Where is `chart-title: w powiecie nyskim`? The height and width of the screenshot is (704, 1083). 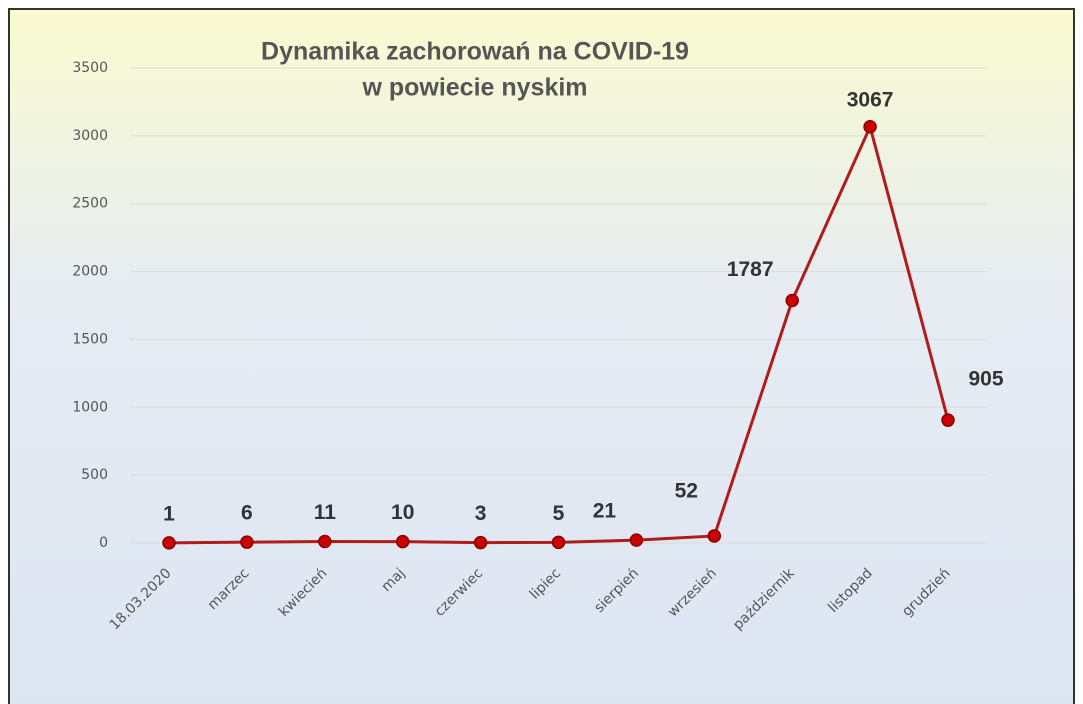
chart-title: w powiecie nyskim is located at coordinates (474, 88).